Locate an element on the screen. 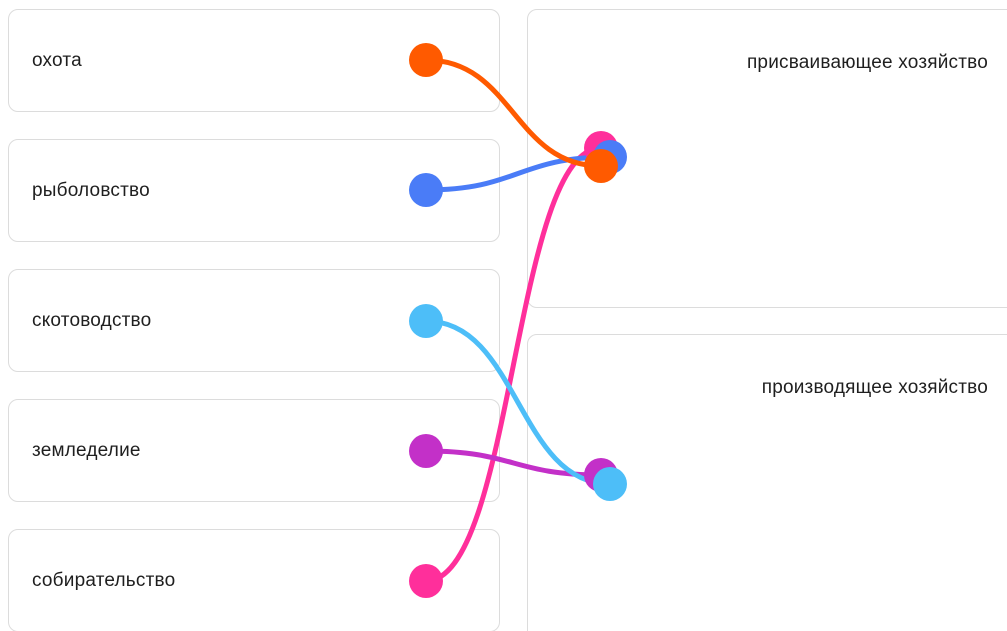 Image resolution: width=1007 pixels, height=631 pixels. left-card-label: охота is located at coordinates (57, 60).